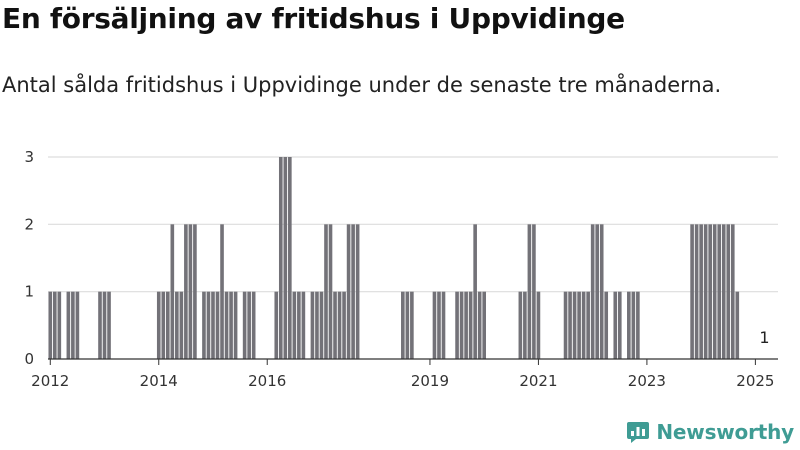 The image size is (800, 450). What do you see at coordinates (29, 359) in the screenshot?
I see `y-tick-label: 0` at bounding box center [29, 359].